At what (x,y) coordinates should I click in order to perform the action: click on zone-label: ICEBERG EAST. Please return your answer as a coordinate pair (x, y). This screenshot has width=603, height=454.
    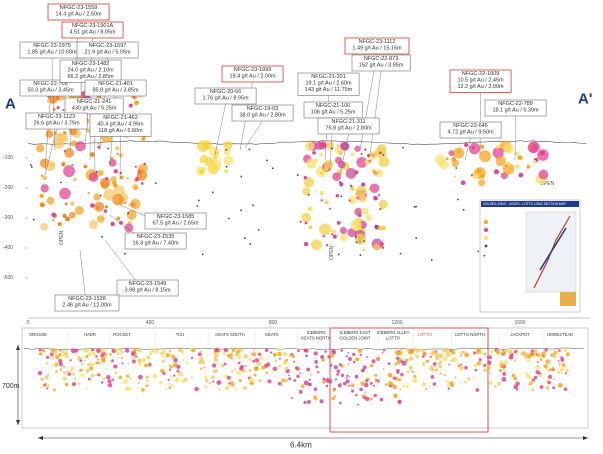
    Looking at the image, I should click on (355, 332).